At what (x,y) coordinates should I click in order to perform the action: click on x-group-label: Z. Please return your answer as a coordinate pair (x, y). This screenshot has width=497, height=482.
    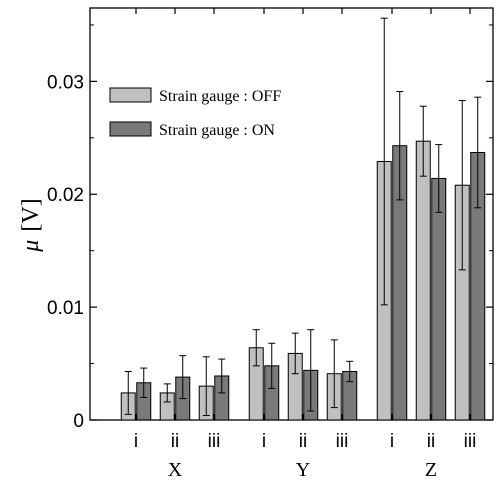
    Looking at the image, I should click on (431, 470).